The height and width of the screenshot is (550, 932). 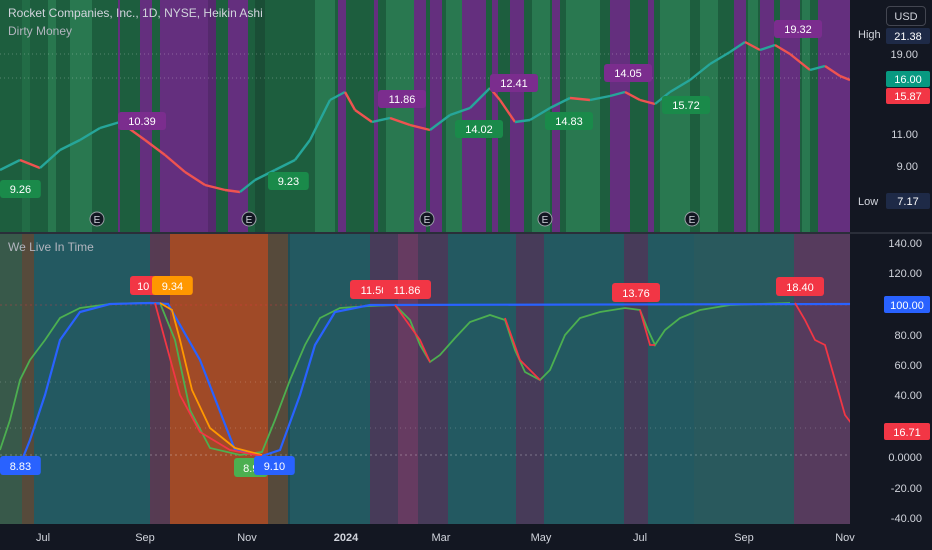 What do you see at coordinates (891, 379) in the screenshot?
I see `osc-axis-bg` at bounding box center [891, 379].